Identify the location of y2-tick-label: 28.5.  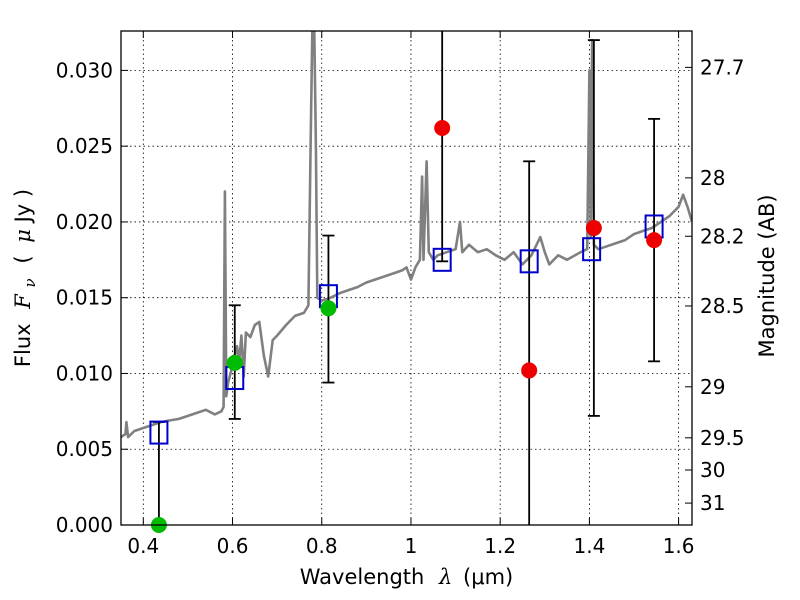
(722, 306).